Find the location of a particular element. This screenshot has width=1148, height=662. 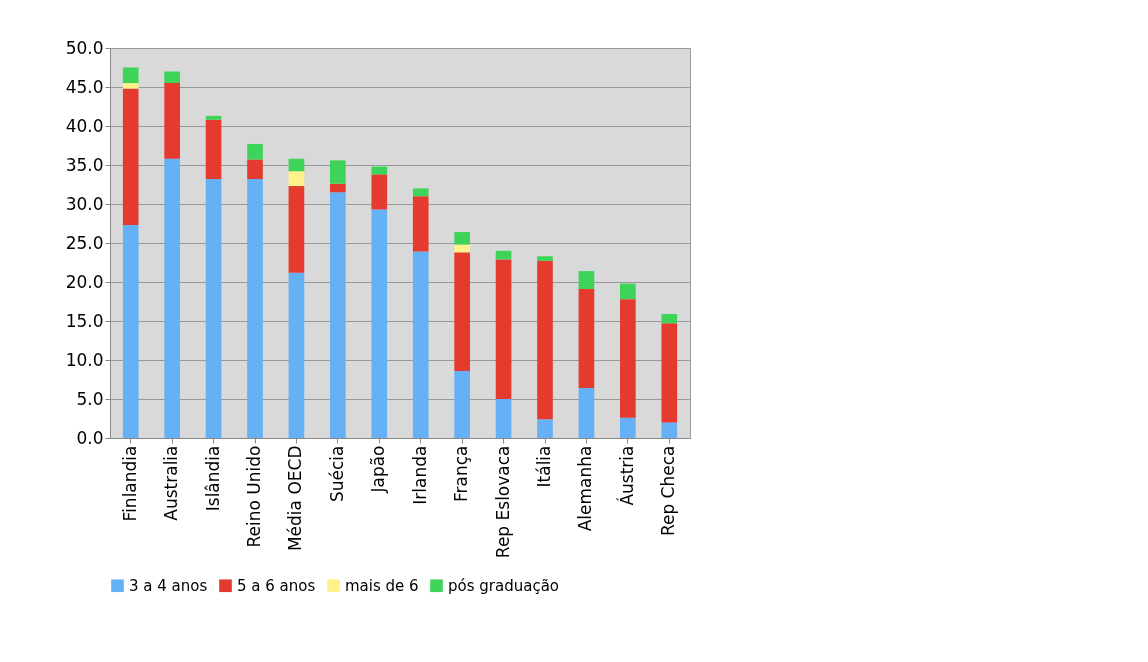

x-tick-label: Reino Unido is located at coordinates (254, 496).